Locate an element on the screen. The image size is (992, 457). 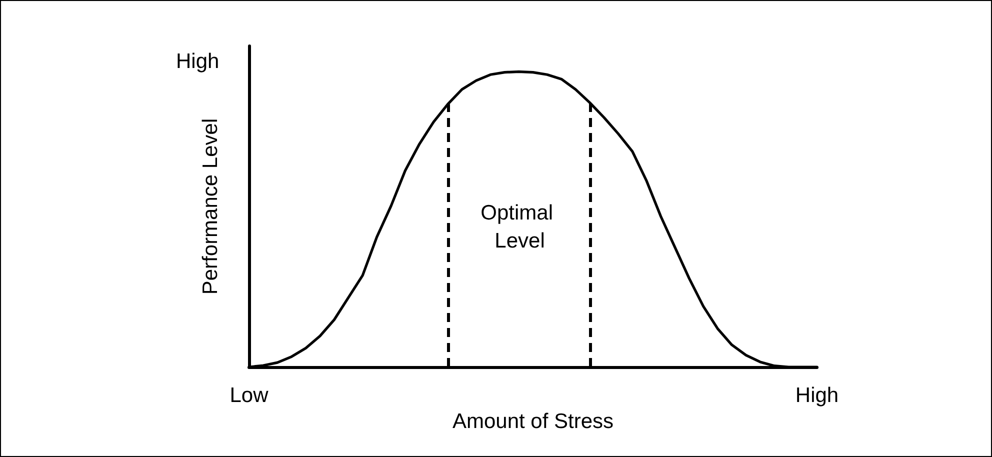
y-axis-title: Performance Level is located at coordinates (210, 206).